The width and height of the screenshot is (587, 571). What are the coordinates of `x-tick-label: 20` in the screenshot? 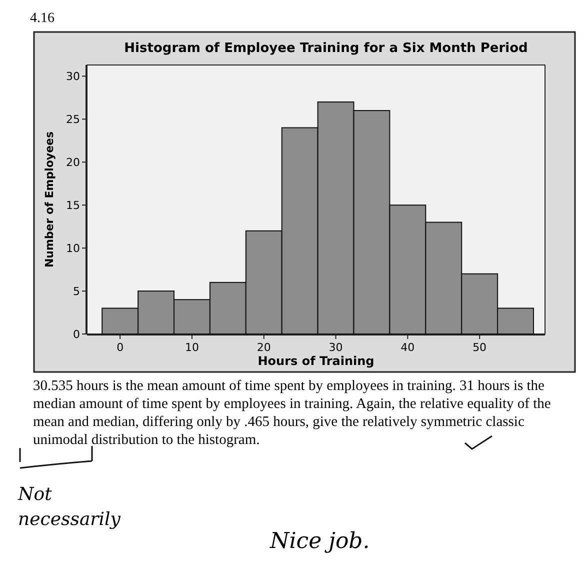 It's located at (263, 347).